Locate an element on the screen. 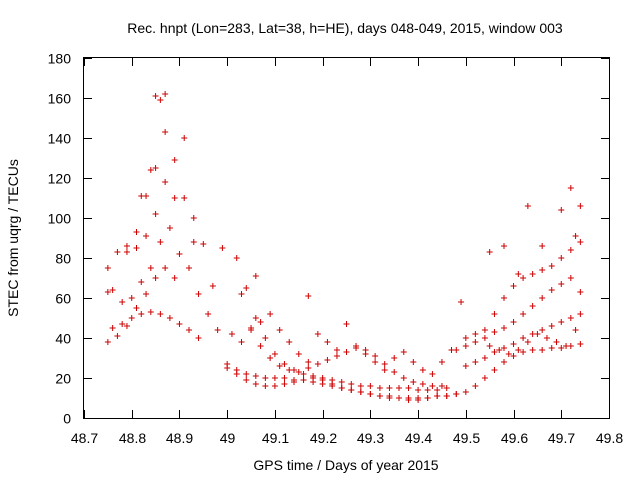  y-tick-label: 140 is located at coordinates (60, 139).